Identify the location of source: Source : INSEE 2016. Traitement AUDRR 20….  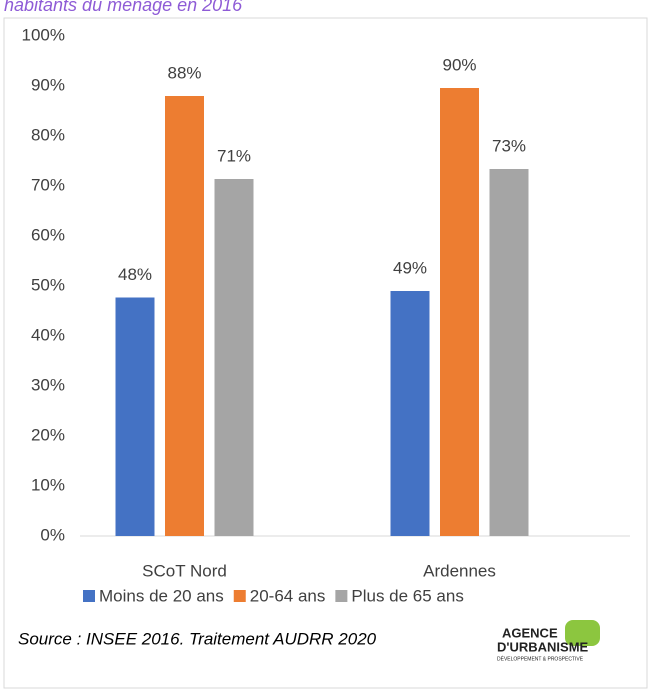
(197, 638).